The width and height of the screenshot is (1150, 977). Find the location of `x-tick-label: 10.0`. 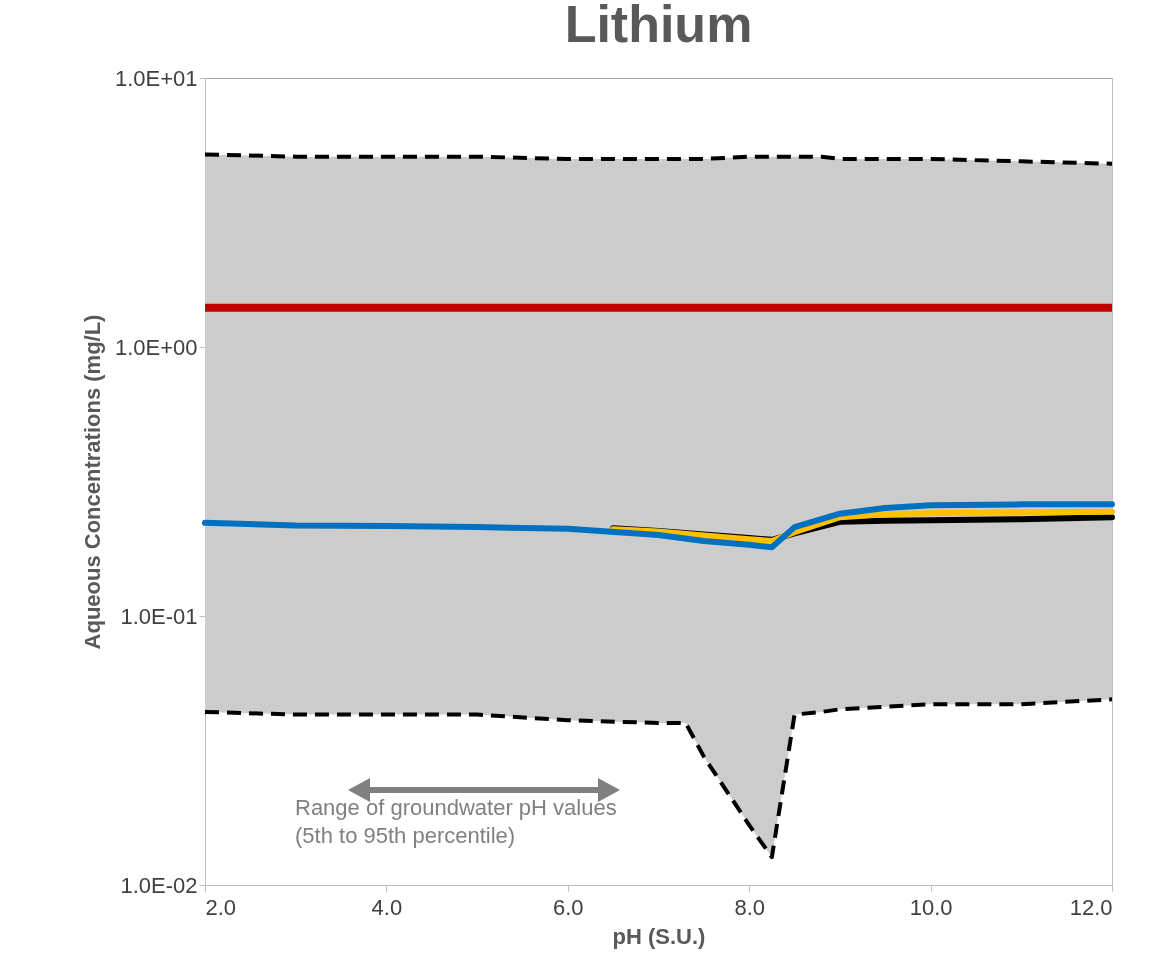

x-tick-label: 10.0 is located at coordinates (931, 907).